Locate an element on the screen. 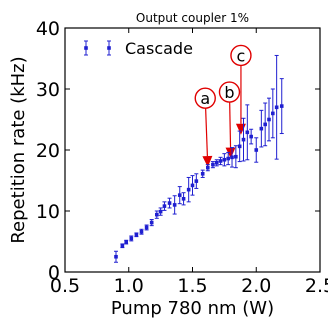 This screenshot has height=320, width=328. annotation-letter-b: b is located at coordinates (229, 92).